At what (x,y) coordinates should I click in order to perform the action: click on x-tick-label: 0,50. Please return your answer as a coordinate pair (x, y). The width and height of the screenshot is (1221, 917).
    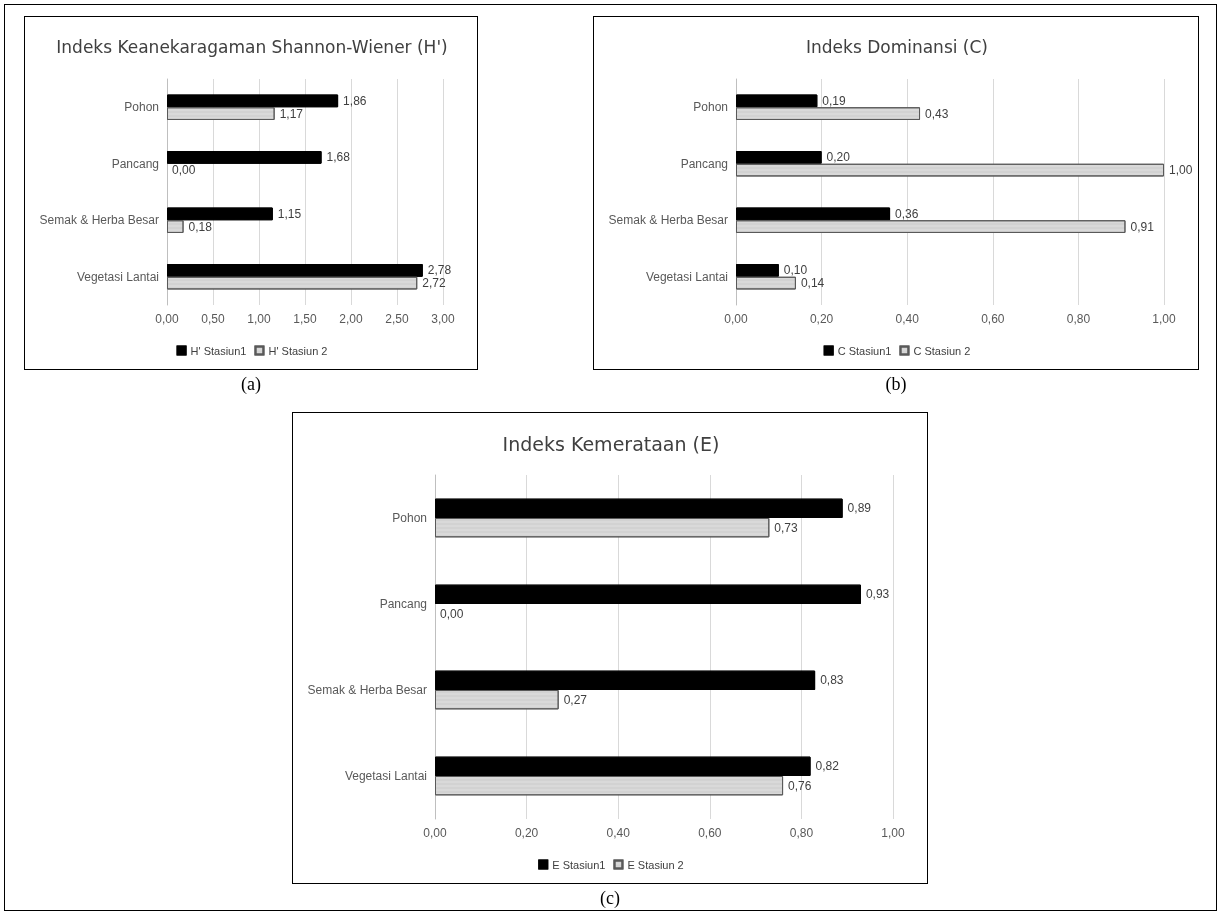
    Looking at the image, I should click on (213, 319).